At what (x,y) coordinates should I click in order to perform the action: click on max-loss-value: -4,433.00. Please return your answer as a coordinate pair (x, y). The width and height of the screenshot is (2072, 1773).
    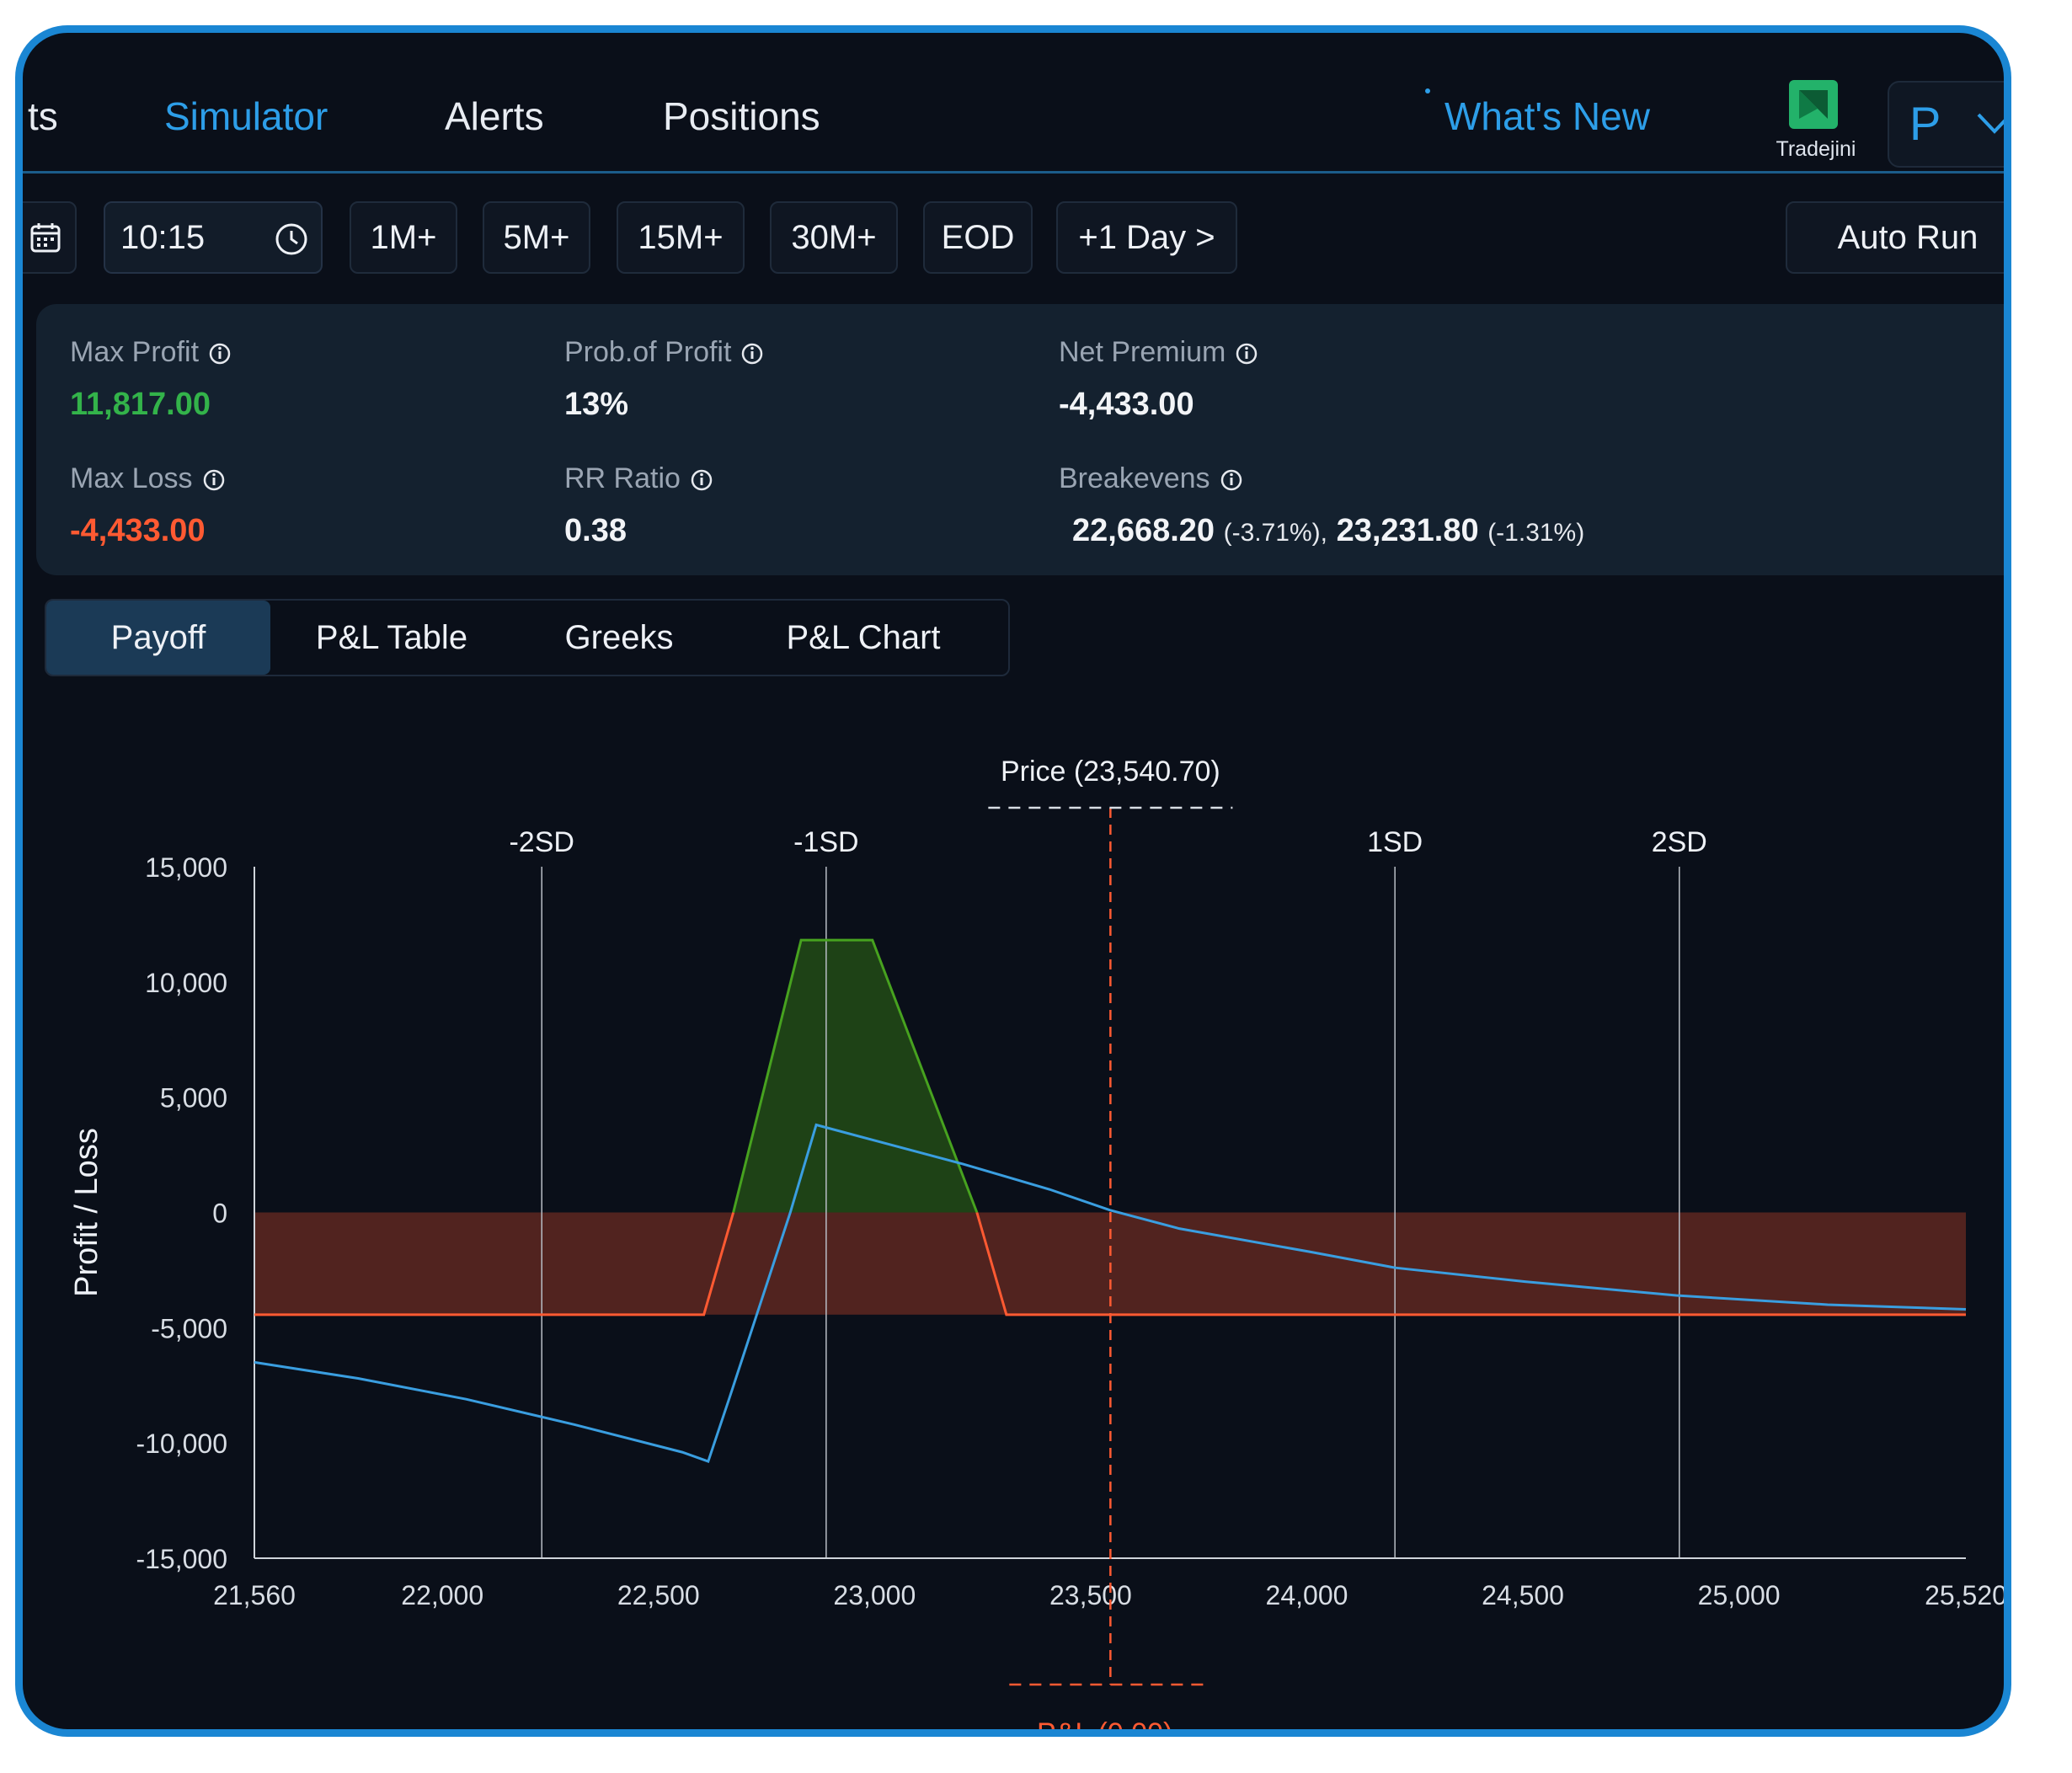
    Looking at the image, I should click on (138, 530).